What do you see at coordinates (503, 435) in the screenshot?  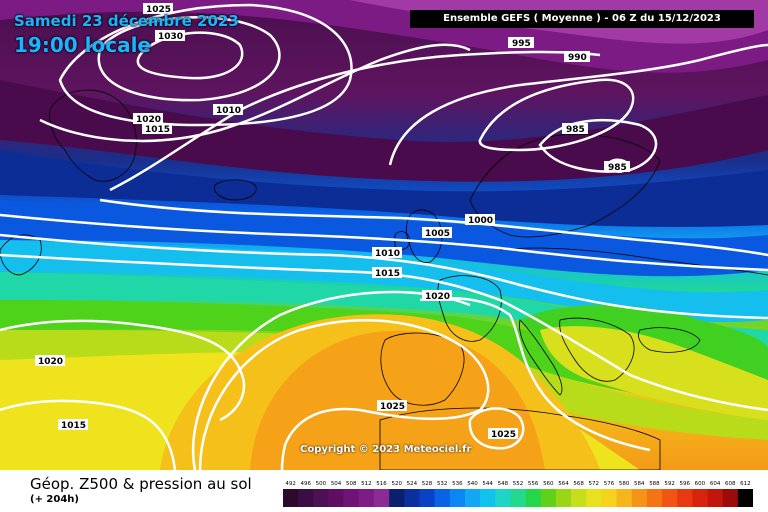 I see `isobar-label-1025-africa: 1025` at bounding box center [503, 435].